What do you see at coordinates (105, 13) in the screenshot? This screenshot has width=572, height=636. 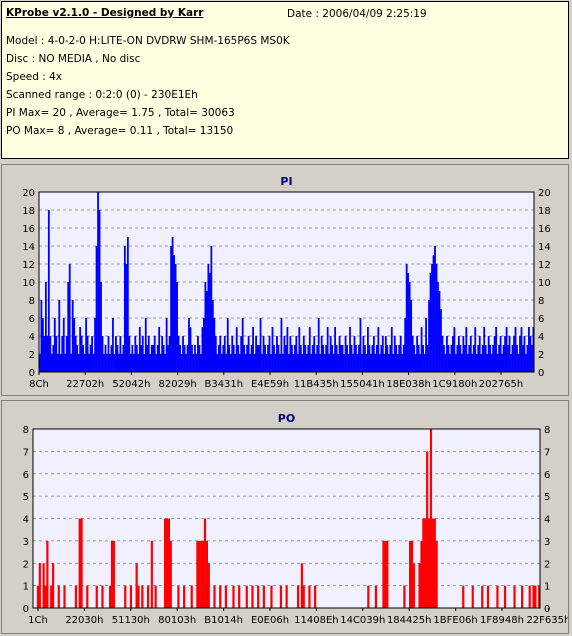 I see `app-title: KProbe v2.1.0 - Designed by Karr` at bounding box center [105, 13].